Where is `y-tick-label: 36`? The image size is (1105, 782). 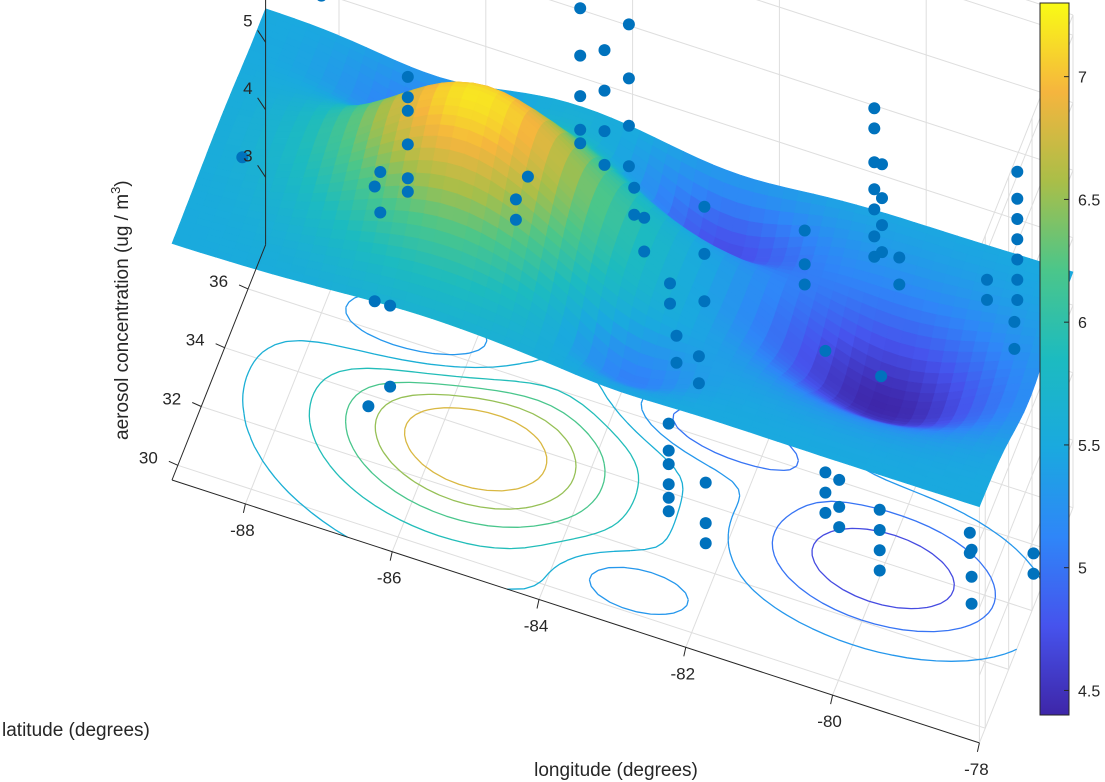
y-tick-label: 36 is located at coordinates (218, 281).